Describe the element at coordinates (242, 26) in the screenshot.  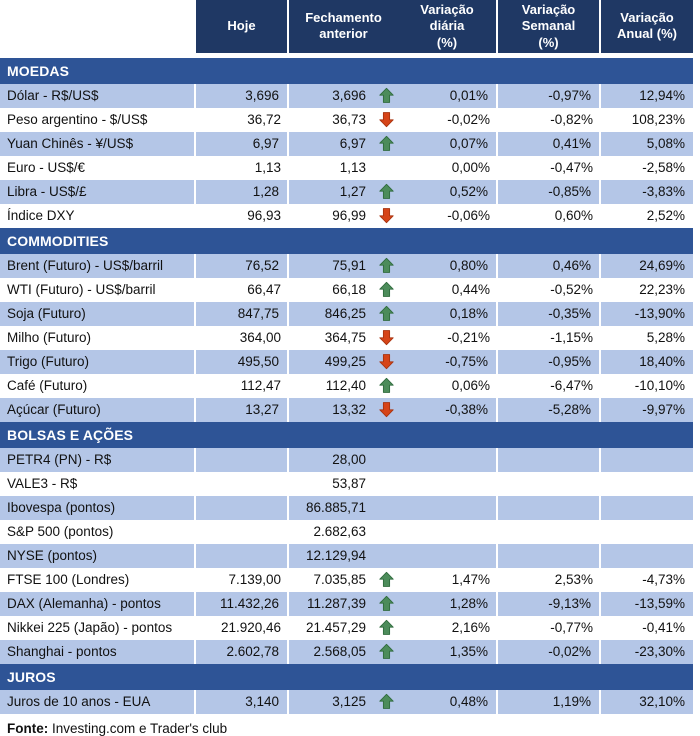
I see `header-hoje: Hoje` at that location.